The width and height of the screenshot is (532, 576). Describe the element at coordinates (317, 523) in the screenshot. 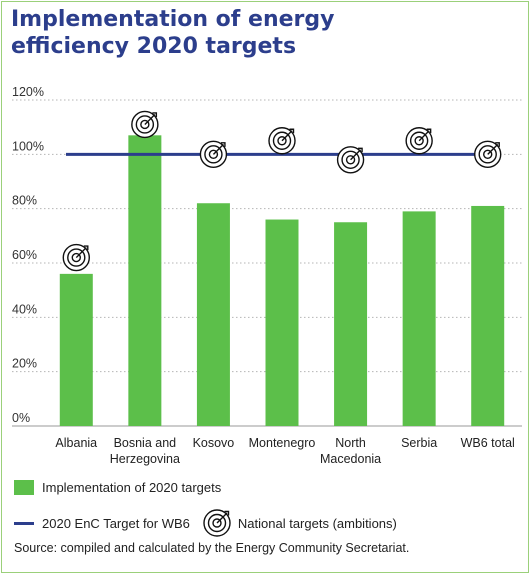

I see `legend-icon-label: National targets (ambitions)` at that location.